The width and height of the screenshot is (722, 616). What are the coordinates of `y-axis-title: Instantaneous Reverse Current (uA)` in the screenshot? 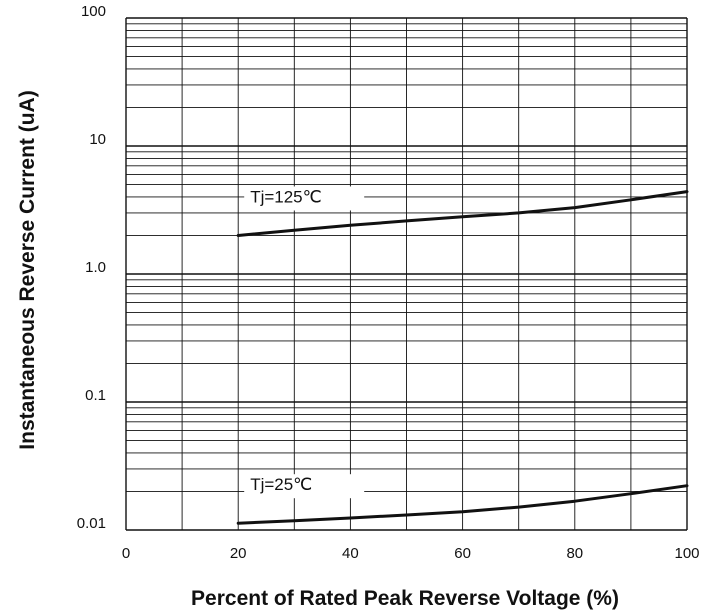 It's located at (27, 269).